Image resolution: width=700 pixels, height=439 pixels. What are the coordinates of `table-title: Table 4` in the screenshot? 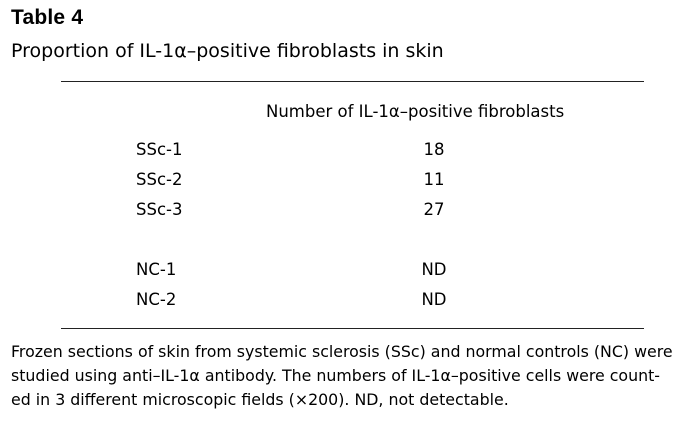 It's located at (47, 17).